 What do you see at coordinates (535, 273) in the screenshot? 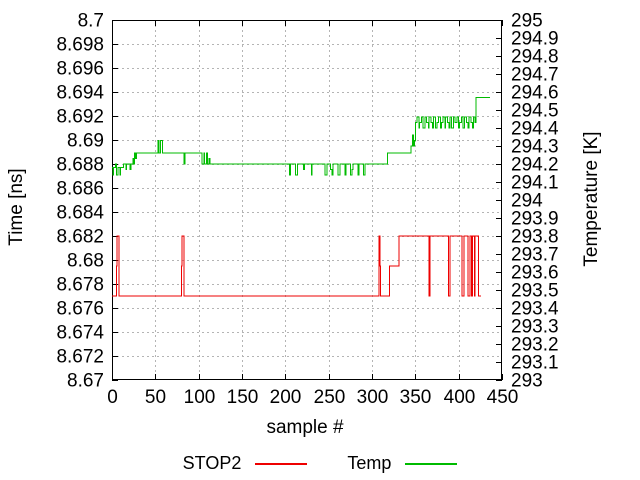
I see `right-y-tick-label: 293.6` at bounding box center [535, 273].